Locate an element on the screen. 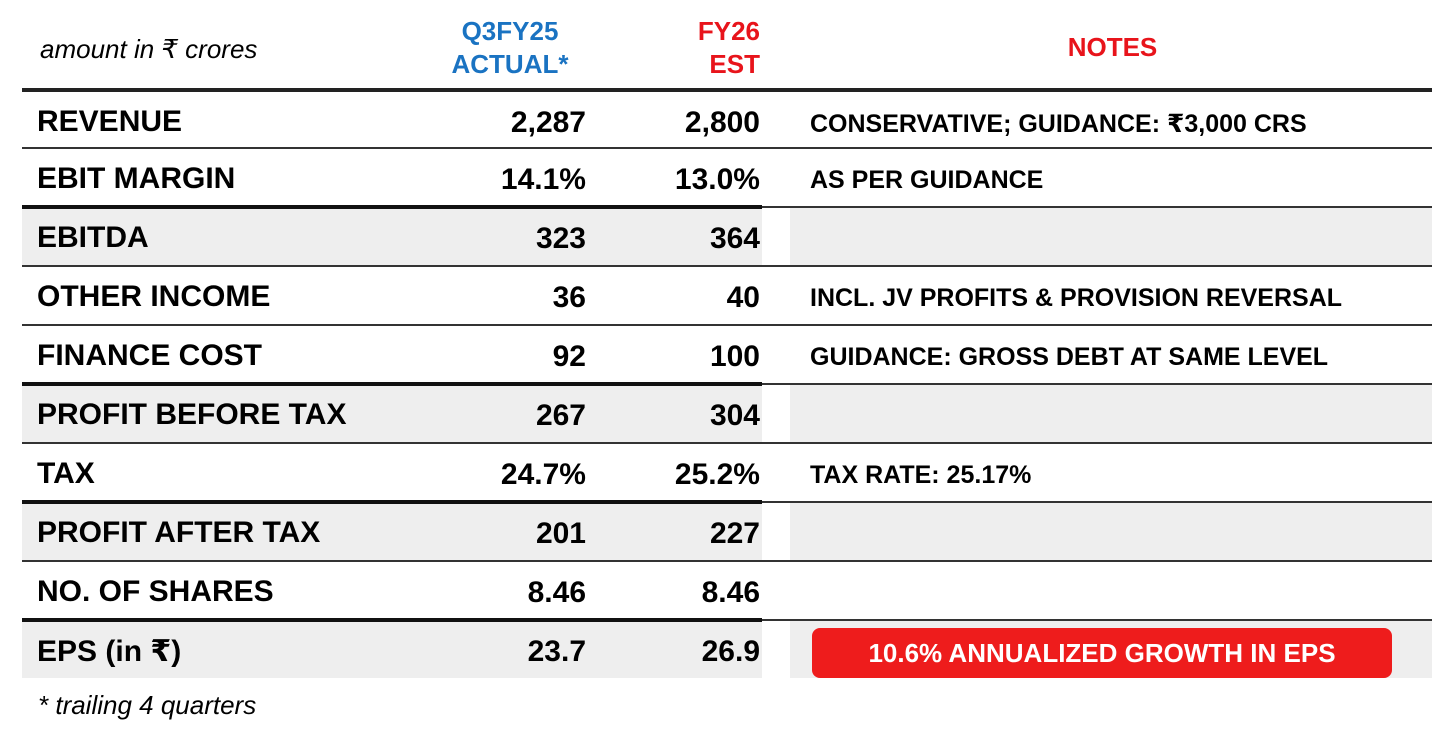 Image resolution: width=1456 pixels, height=742 pixels. row-value-actual: 8.46 is located at coordinates (556, 592).